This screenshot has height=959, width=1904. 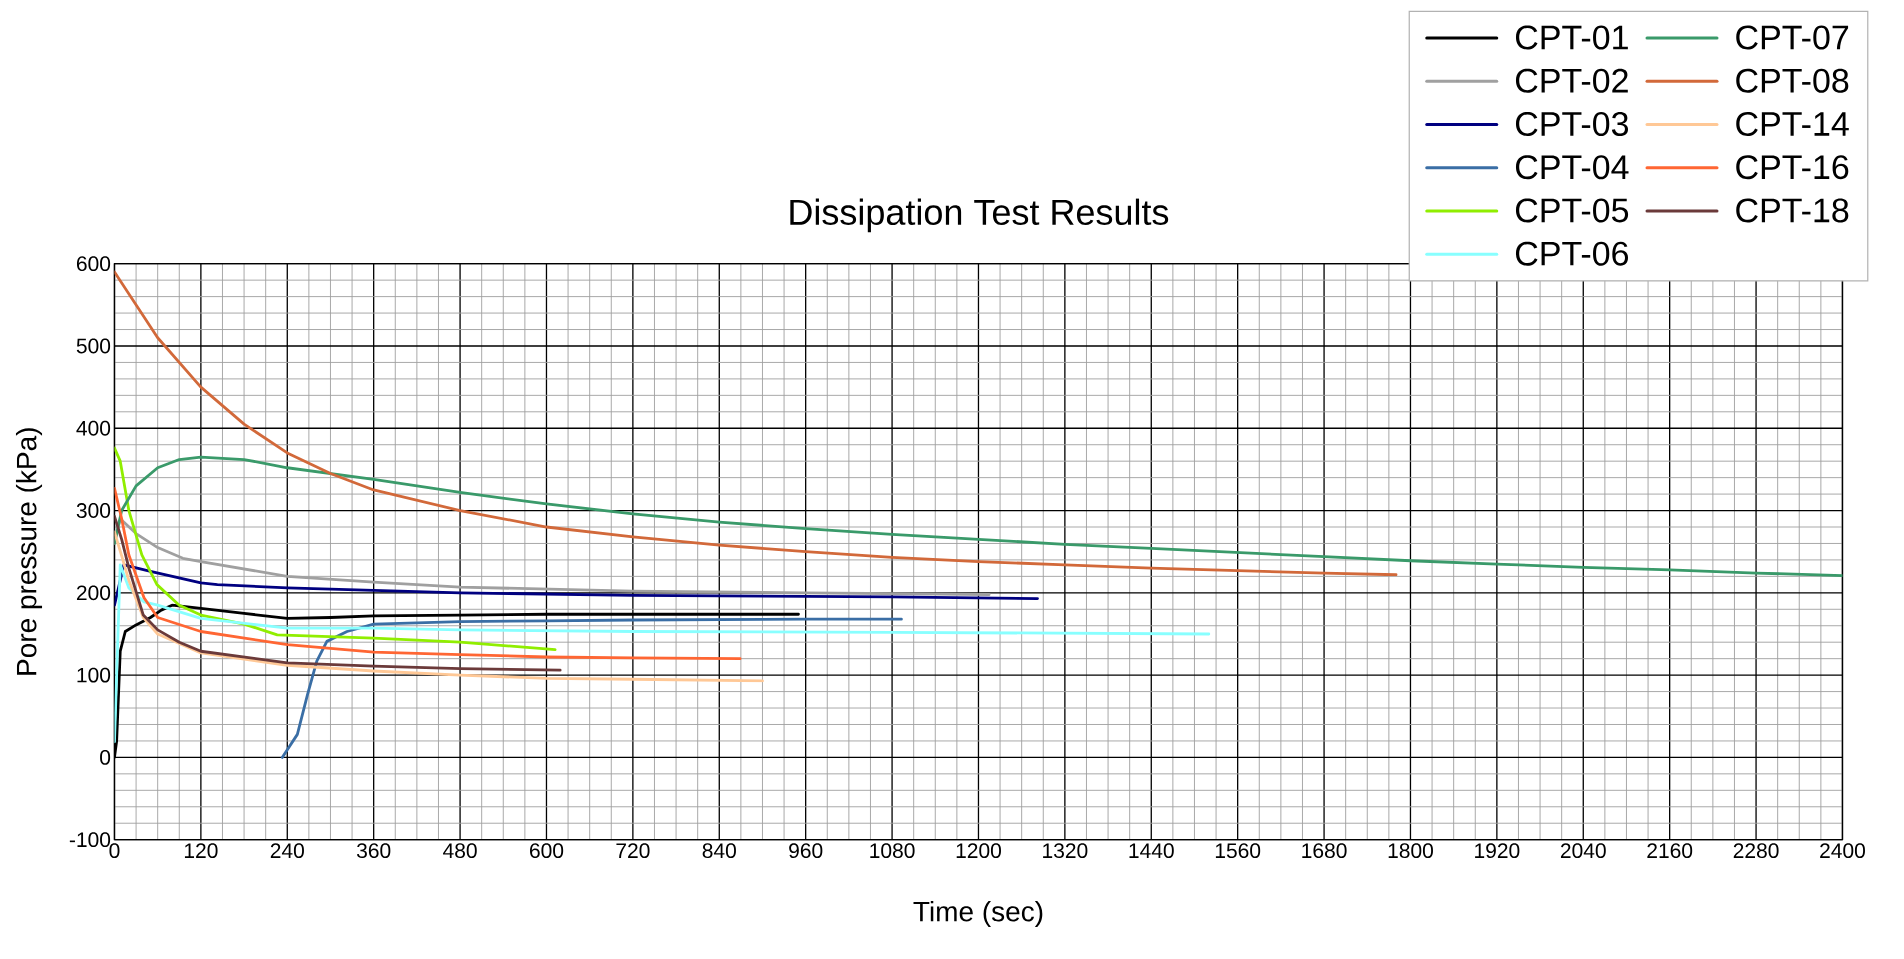 I want to click on x-tick-label: 1080, so click(x=892, y=851).